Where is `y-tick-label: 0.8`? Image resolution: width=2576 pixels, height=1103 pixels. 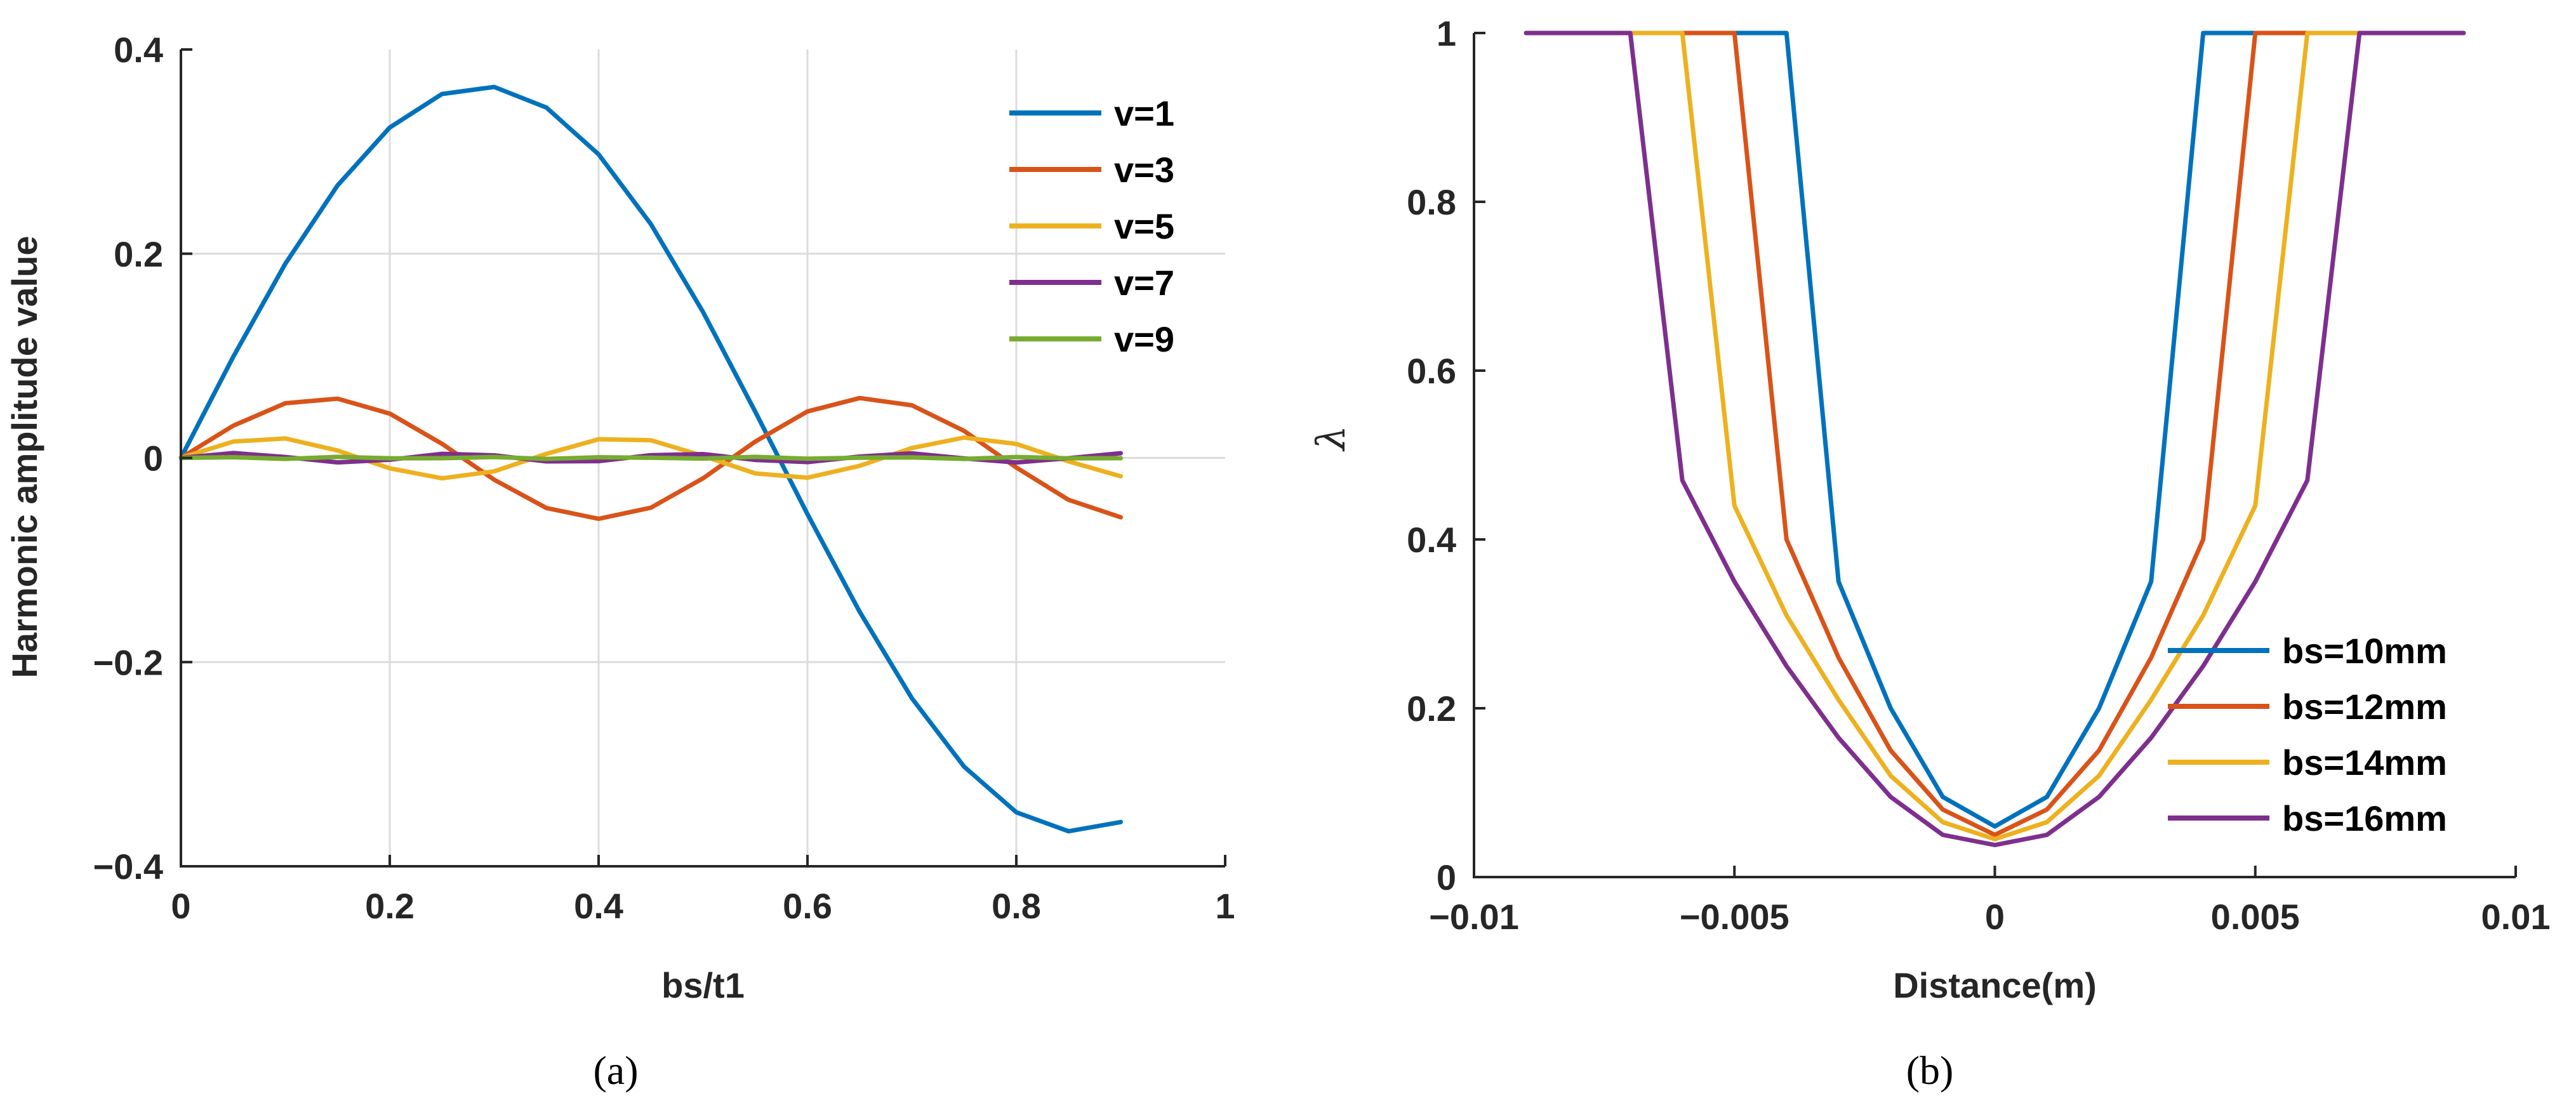
y-tick-label: 0.8 is located at coordinates (1431, 202).